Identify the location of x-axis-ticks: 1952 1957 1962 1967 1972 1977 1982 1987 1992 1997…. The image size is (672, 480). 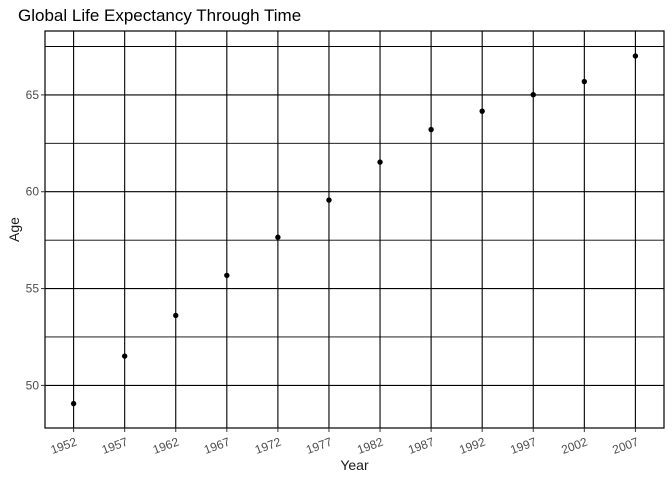
(345, 442).